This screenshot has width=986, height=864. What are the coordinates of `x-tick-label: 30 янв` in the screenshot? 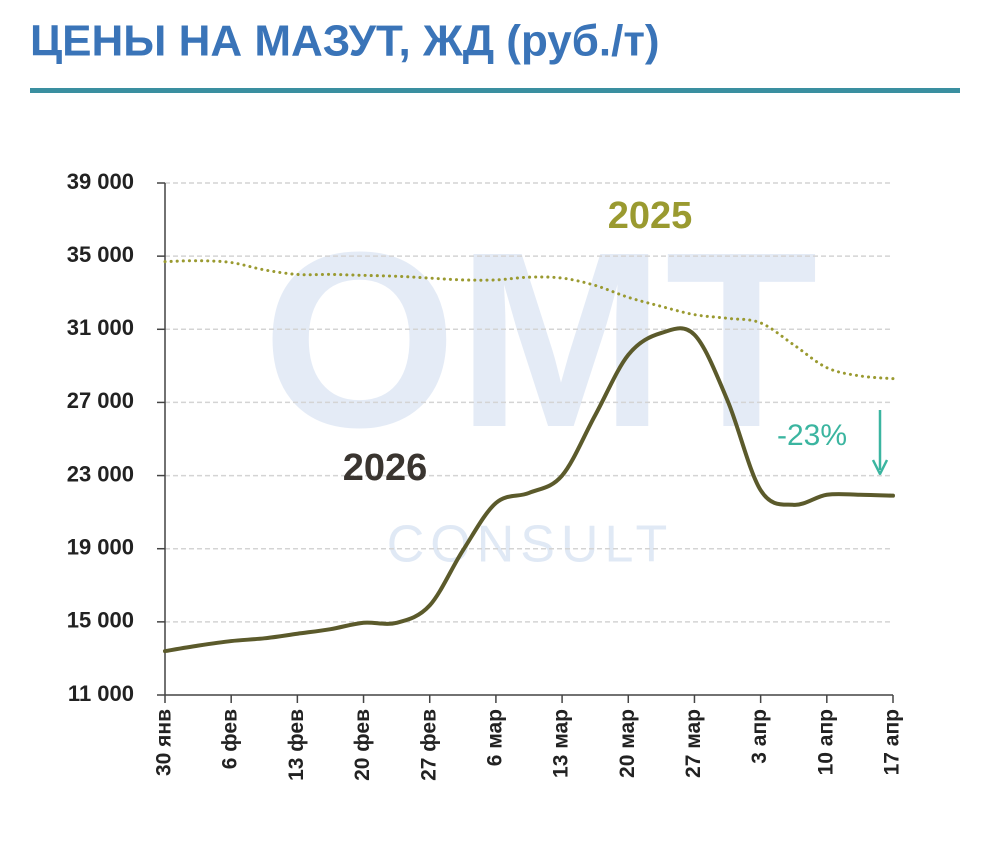 It's located at (164, 742).